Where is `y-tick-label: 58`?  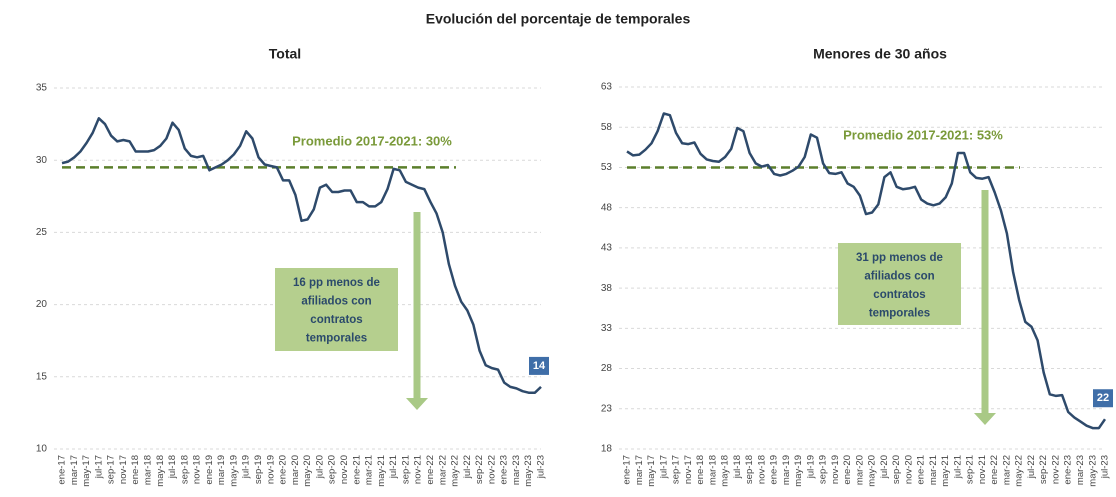
y-tick-label: 58 is located at coordinates (607, 127).